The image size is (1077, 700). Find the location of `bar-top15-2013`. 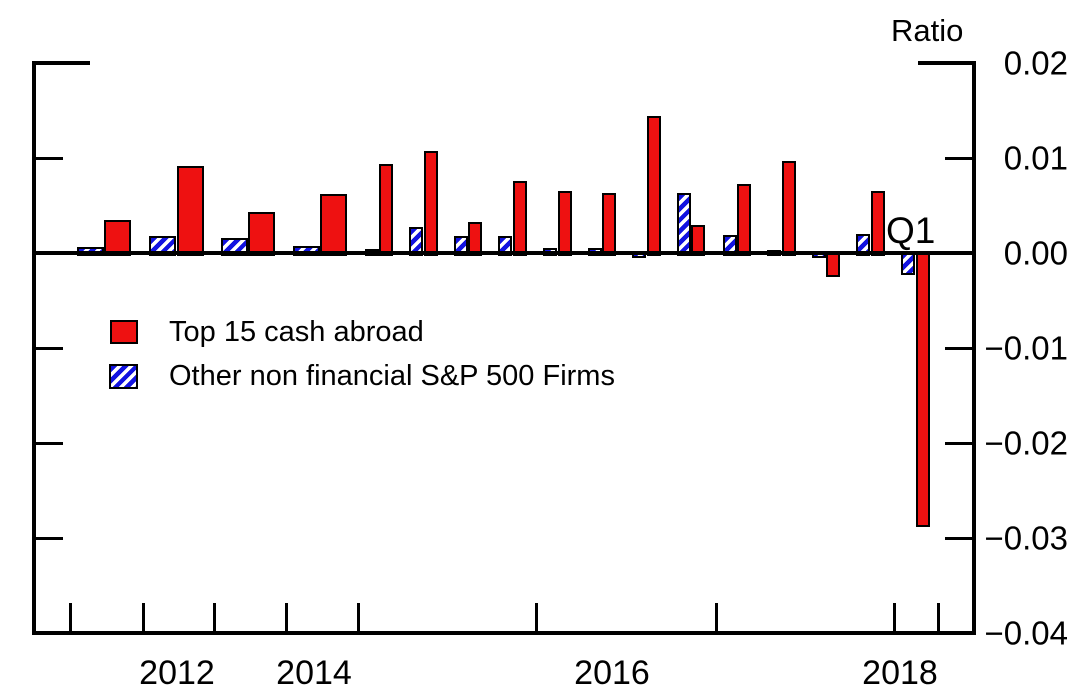

bar-top15-2013 is located at coordinates (261, 234).